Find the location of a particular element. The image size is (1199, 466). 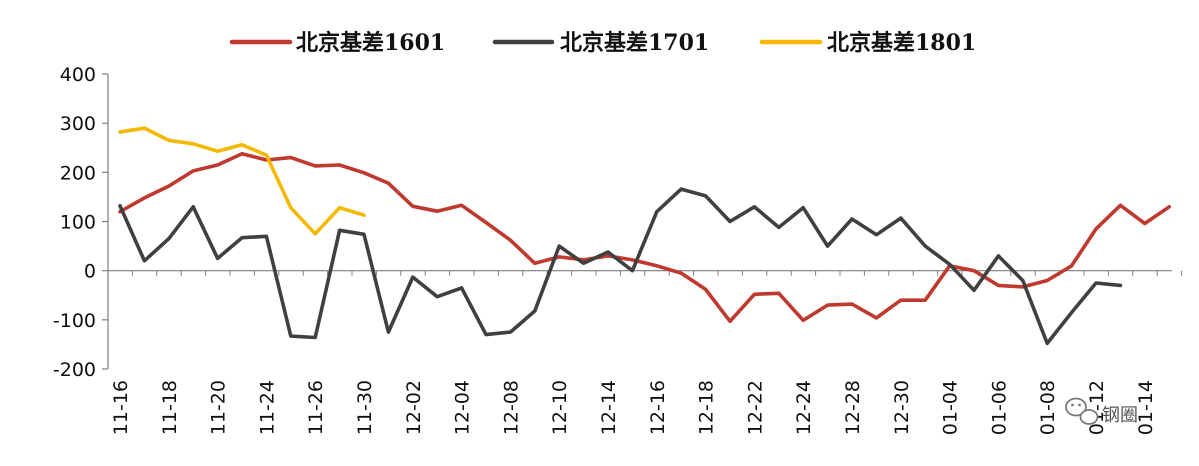

x-tick-label: 11-20 is located at coordinates (219, 407).